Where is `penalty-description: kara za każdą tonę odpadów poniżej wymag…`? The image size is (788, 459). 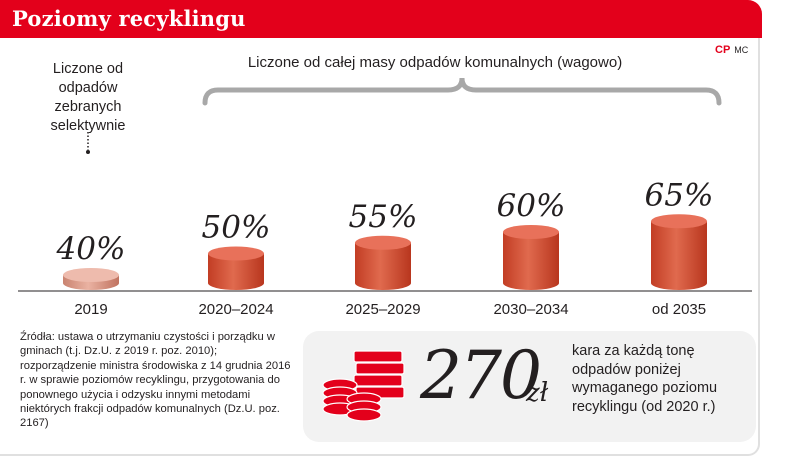
penalty-description: kara za każdą tonę odpadów poniżej wymag… is located at coordinates (645, 379).